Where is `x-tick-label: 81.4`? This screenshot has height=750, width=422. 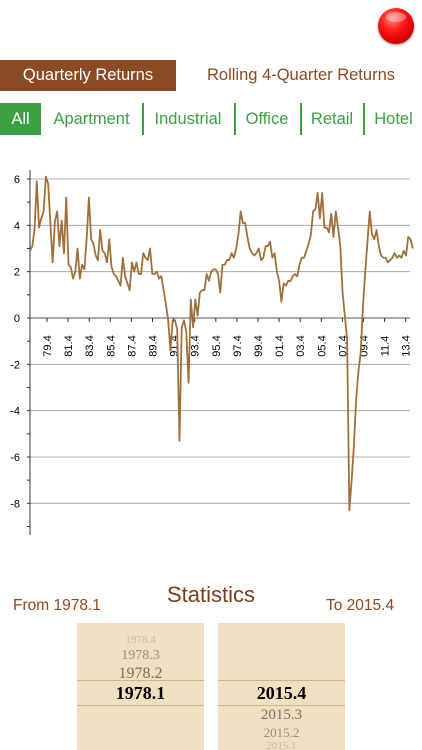 x-tick-label: 81.4 is located at coordinates (69, 345).